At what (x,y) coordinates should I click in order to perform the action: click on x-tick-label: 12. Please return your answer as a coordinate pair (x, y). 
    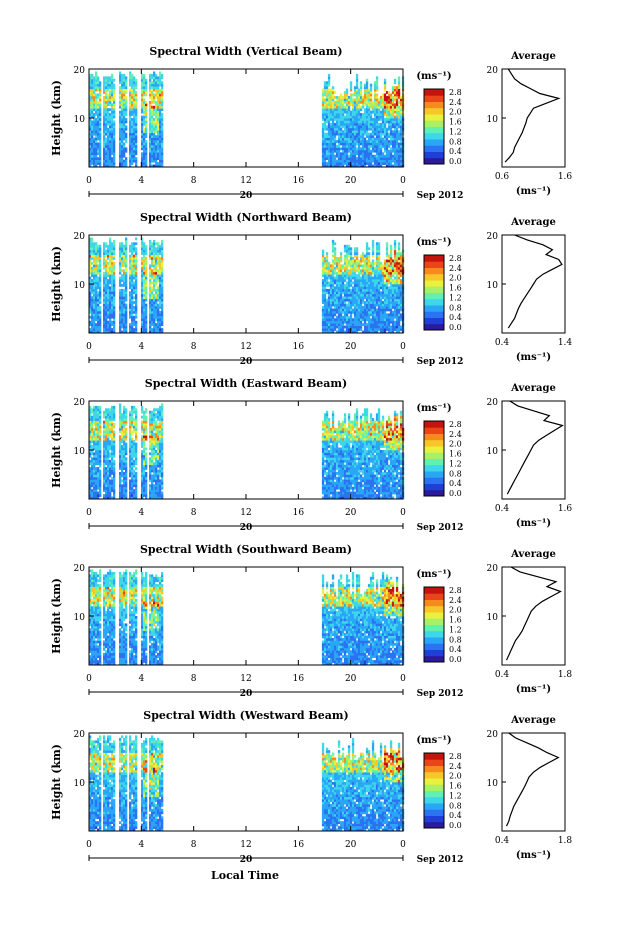
    Looking at the image, I should click on (245, 181).